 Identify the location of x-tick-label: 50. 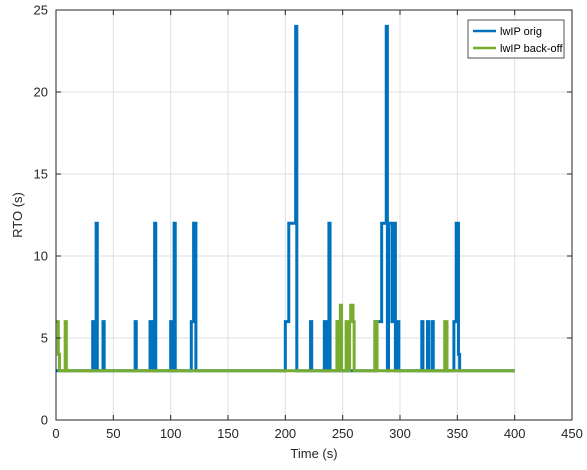
(113, 433).